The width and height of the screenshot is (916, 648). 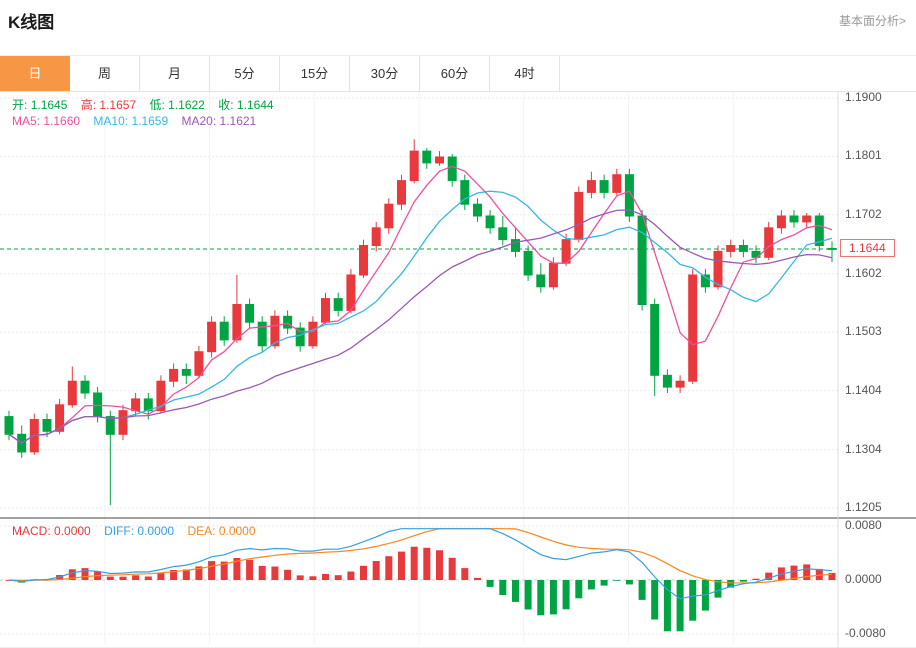 I want to click on tab-15min: 15分, so click(x=315, y=73).